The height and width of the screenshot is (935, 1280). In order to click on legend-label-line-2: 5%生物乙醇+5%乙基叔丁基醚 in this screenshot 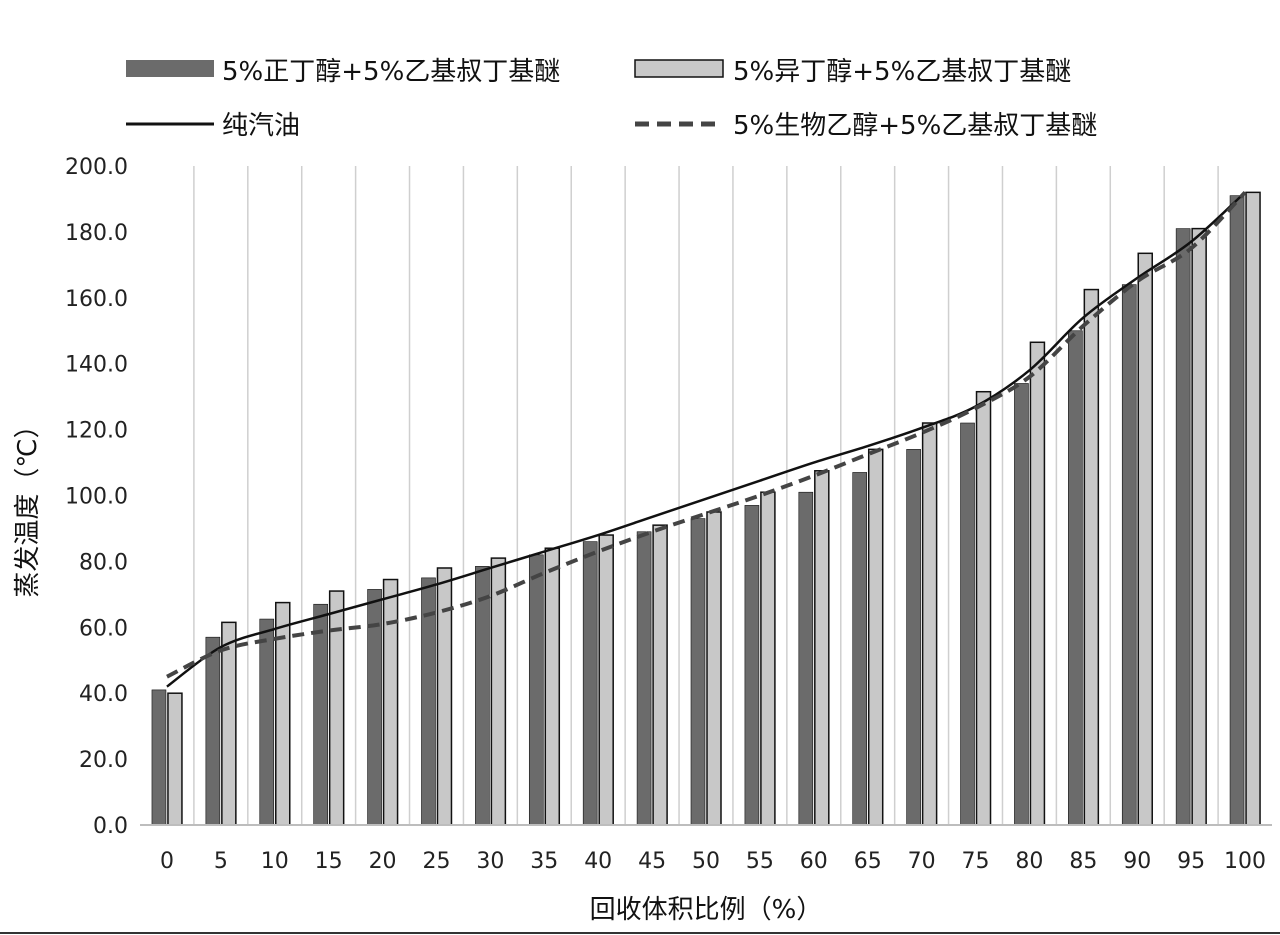, I will do `click(915, 126)`.